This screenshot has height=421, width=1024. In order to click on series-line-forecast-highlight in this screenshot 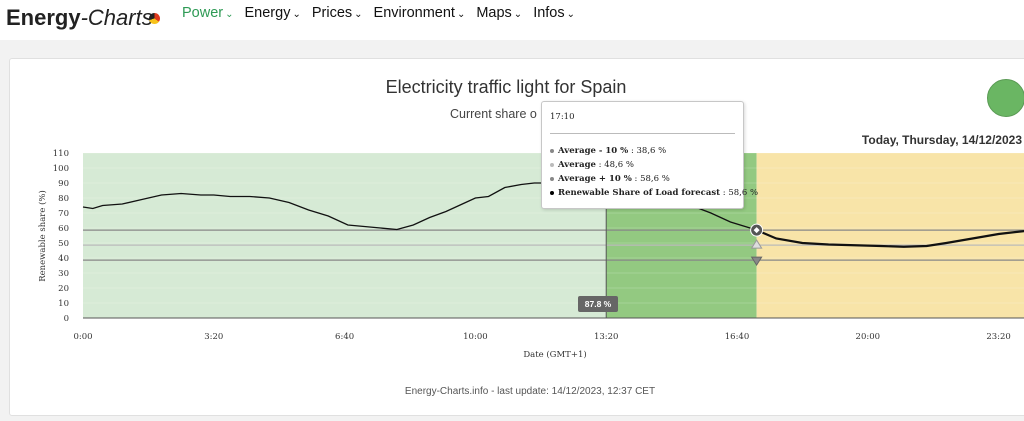, I will do `click(890, 238)`.